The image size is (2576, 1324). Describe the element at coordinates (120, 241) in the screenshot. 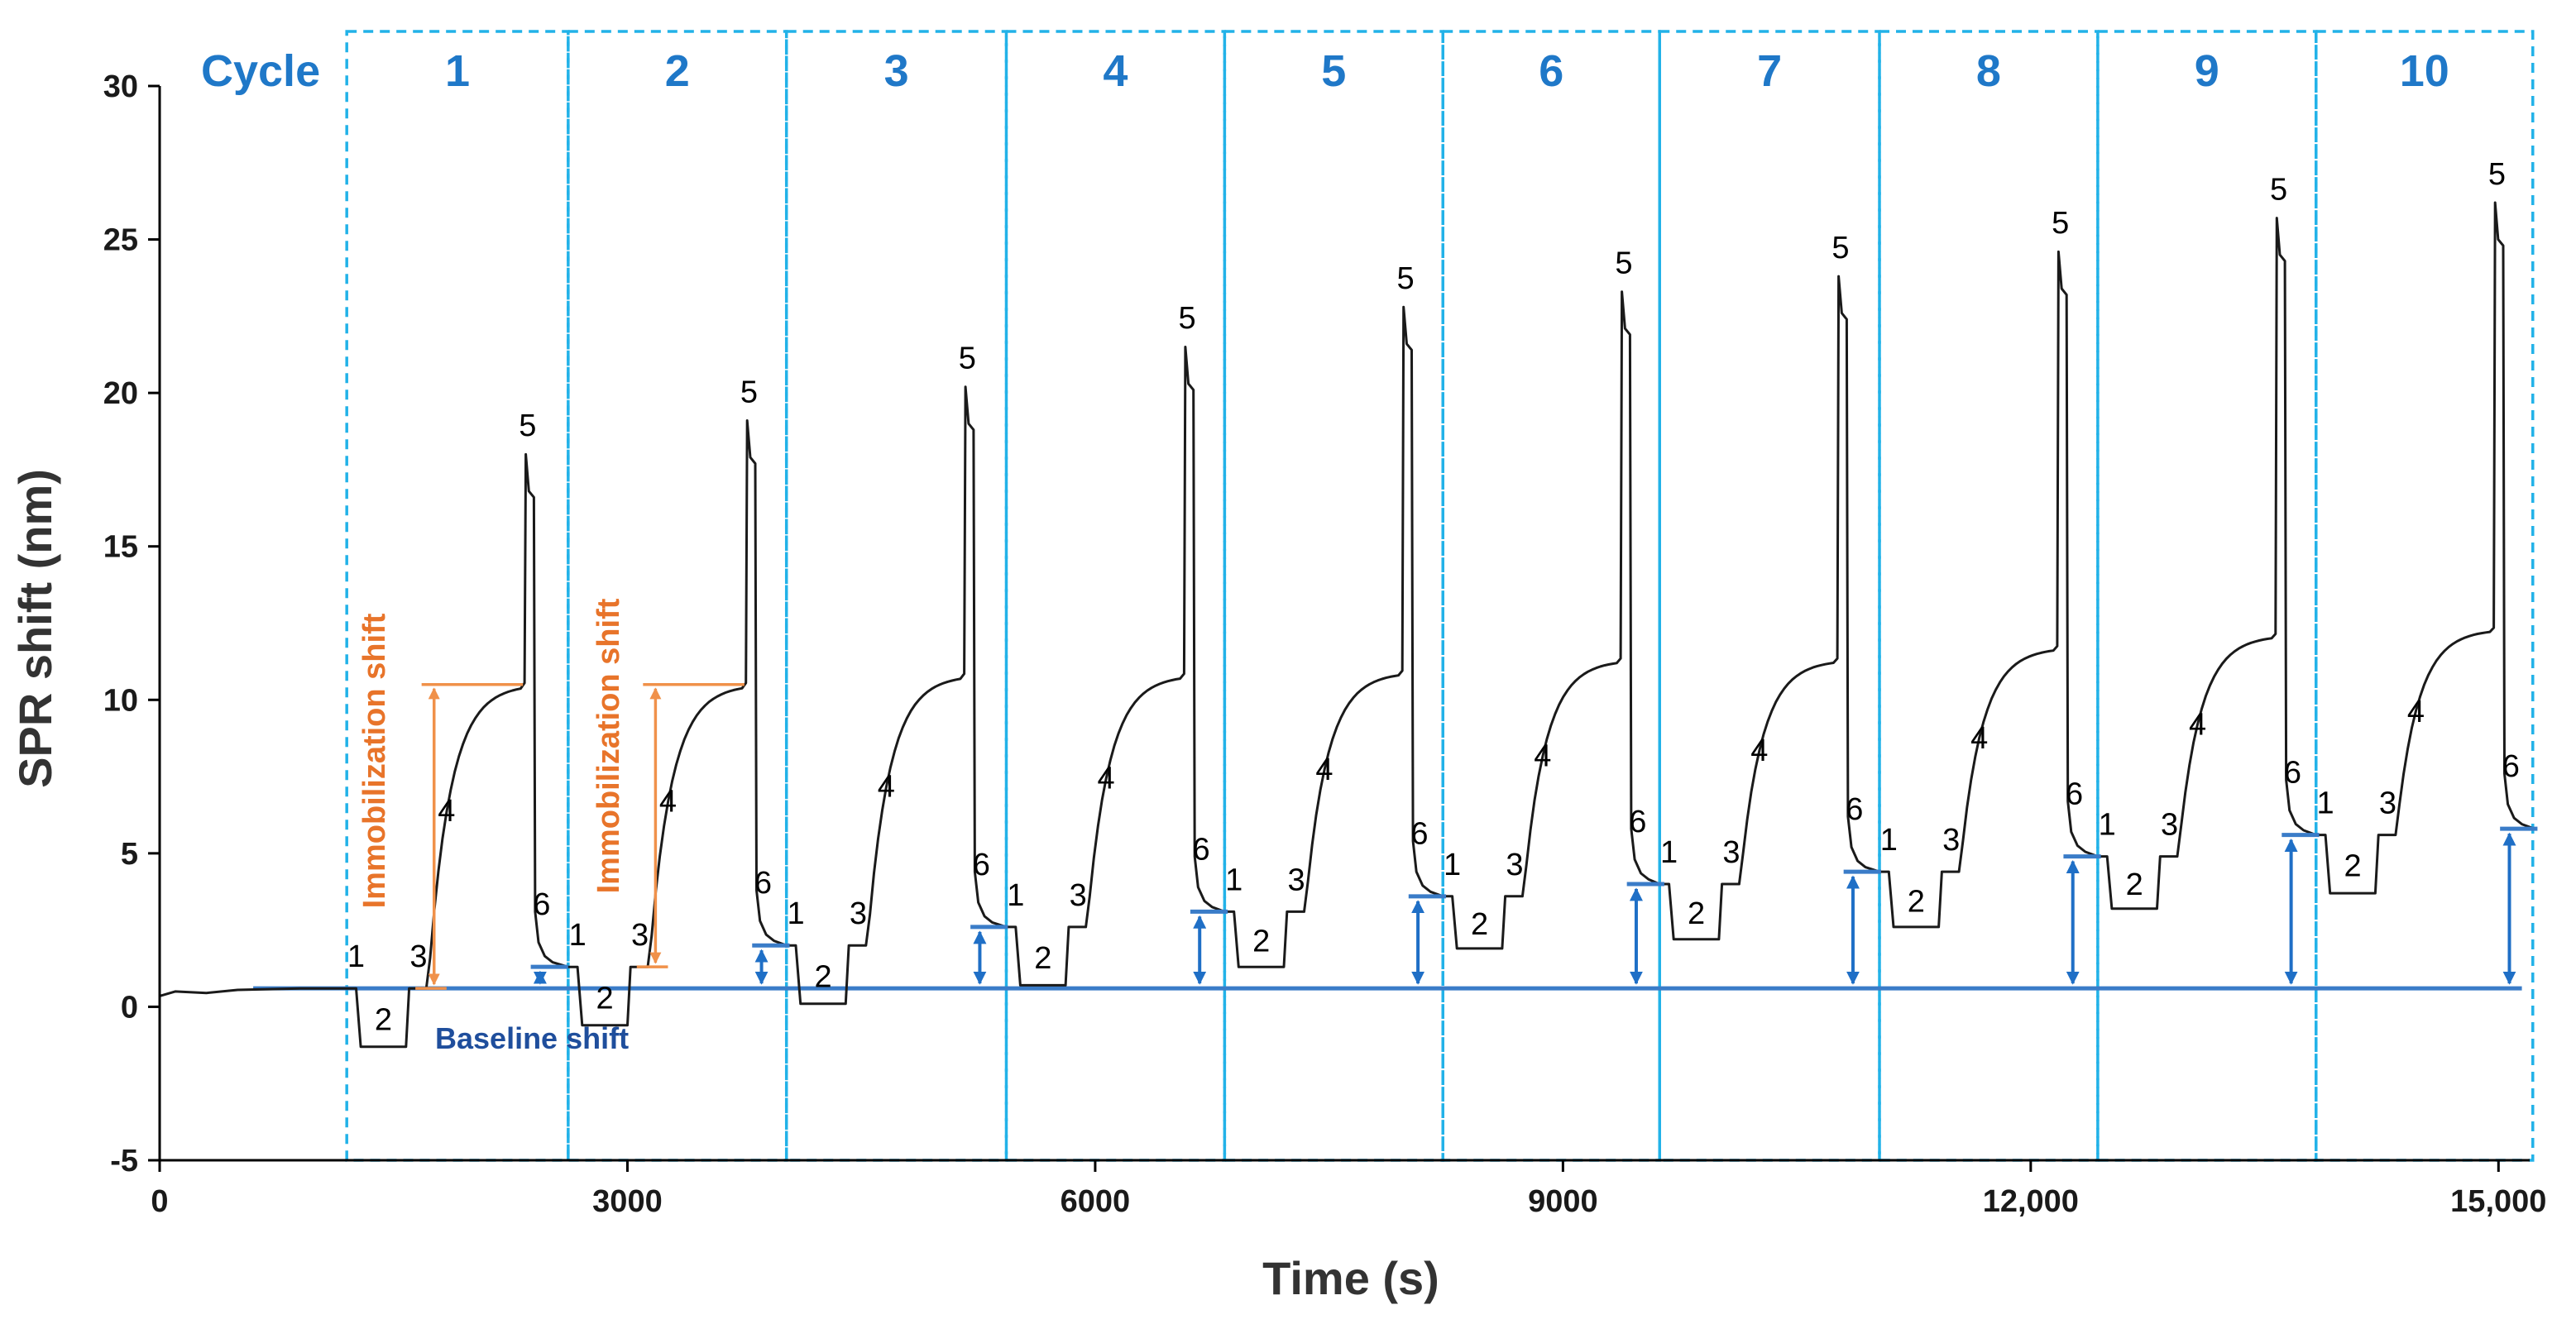

I see `y-tick-label: 25` at that location.